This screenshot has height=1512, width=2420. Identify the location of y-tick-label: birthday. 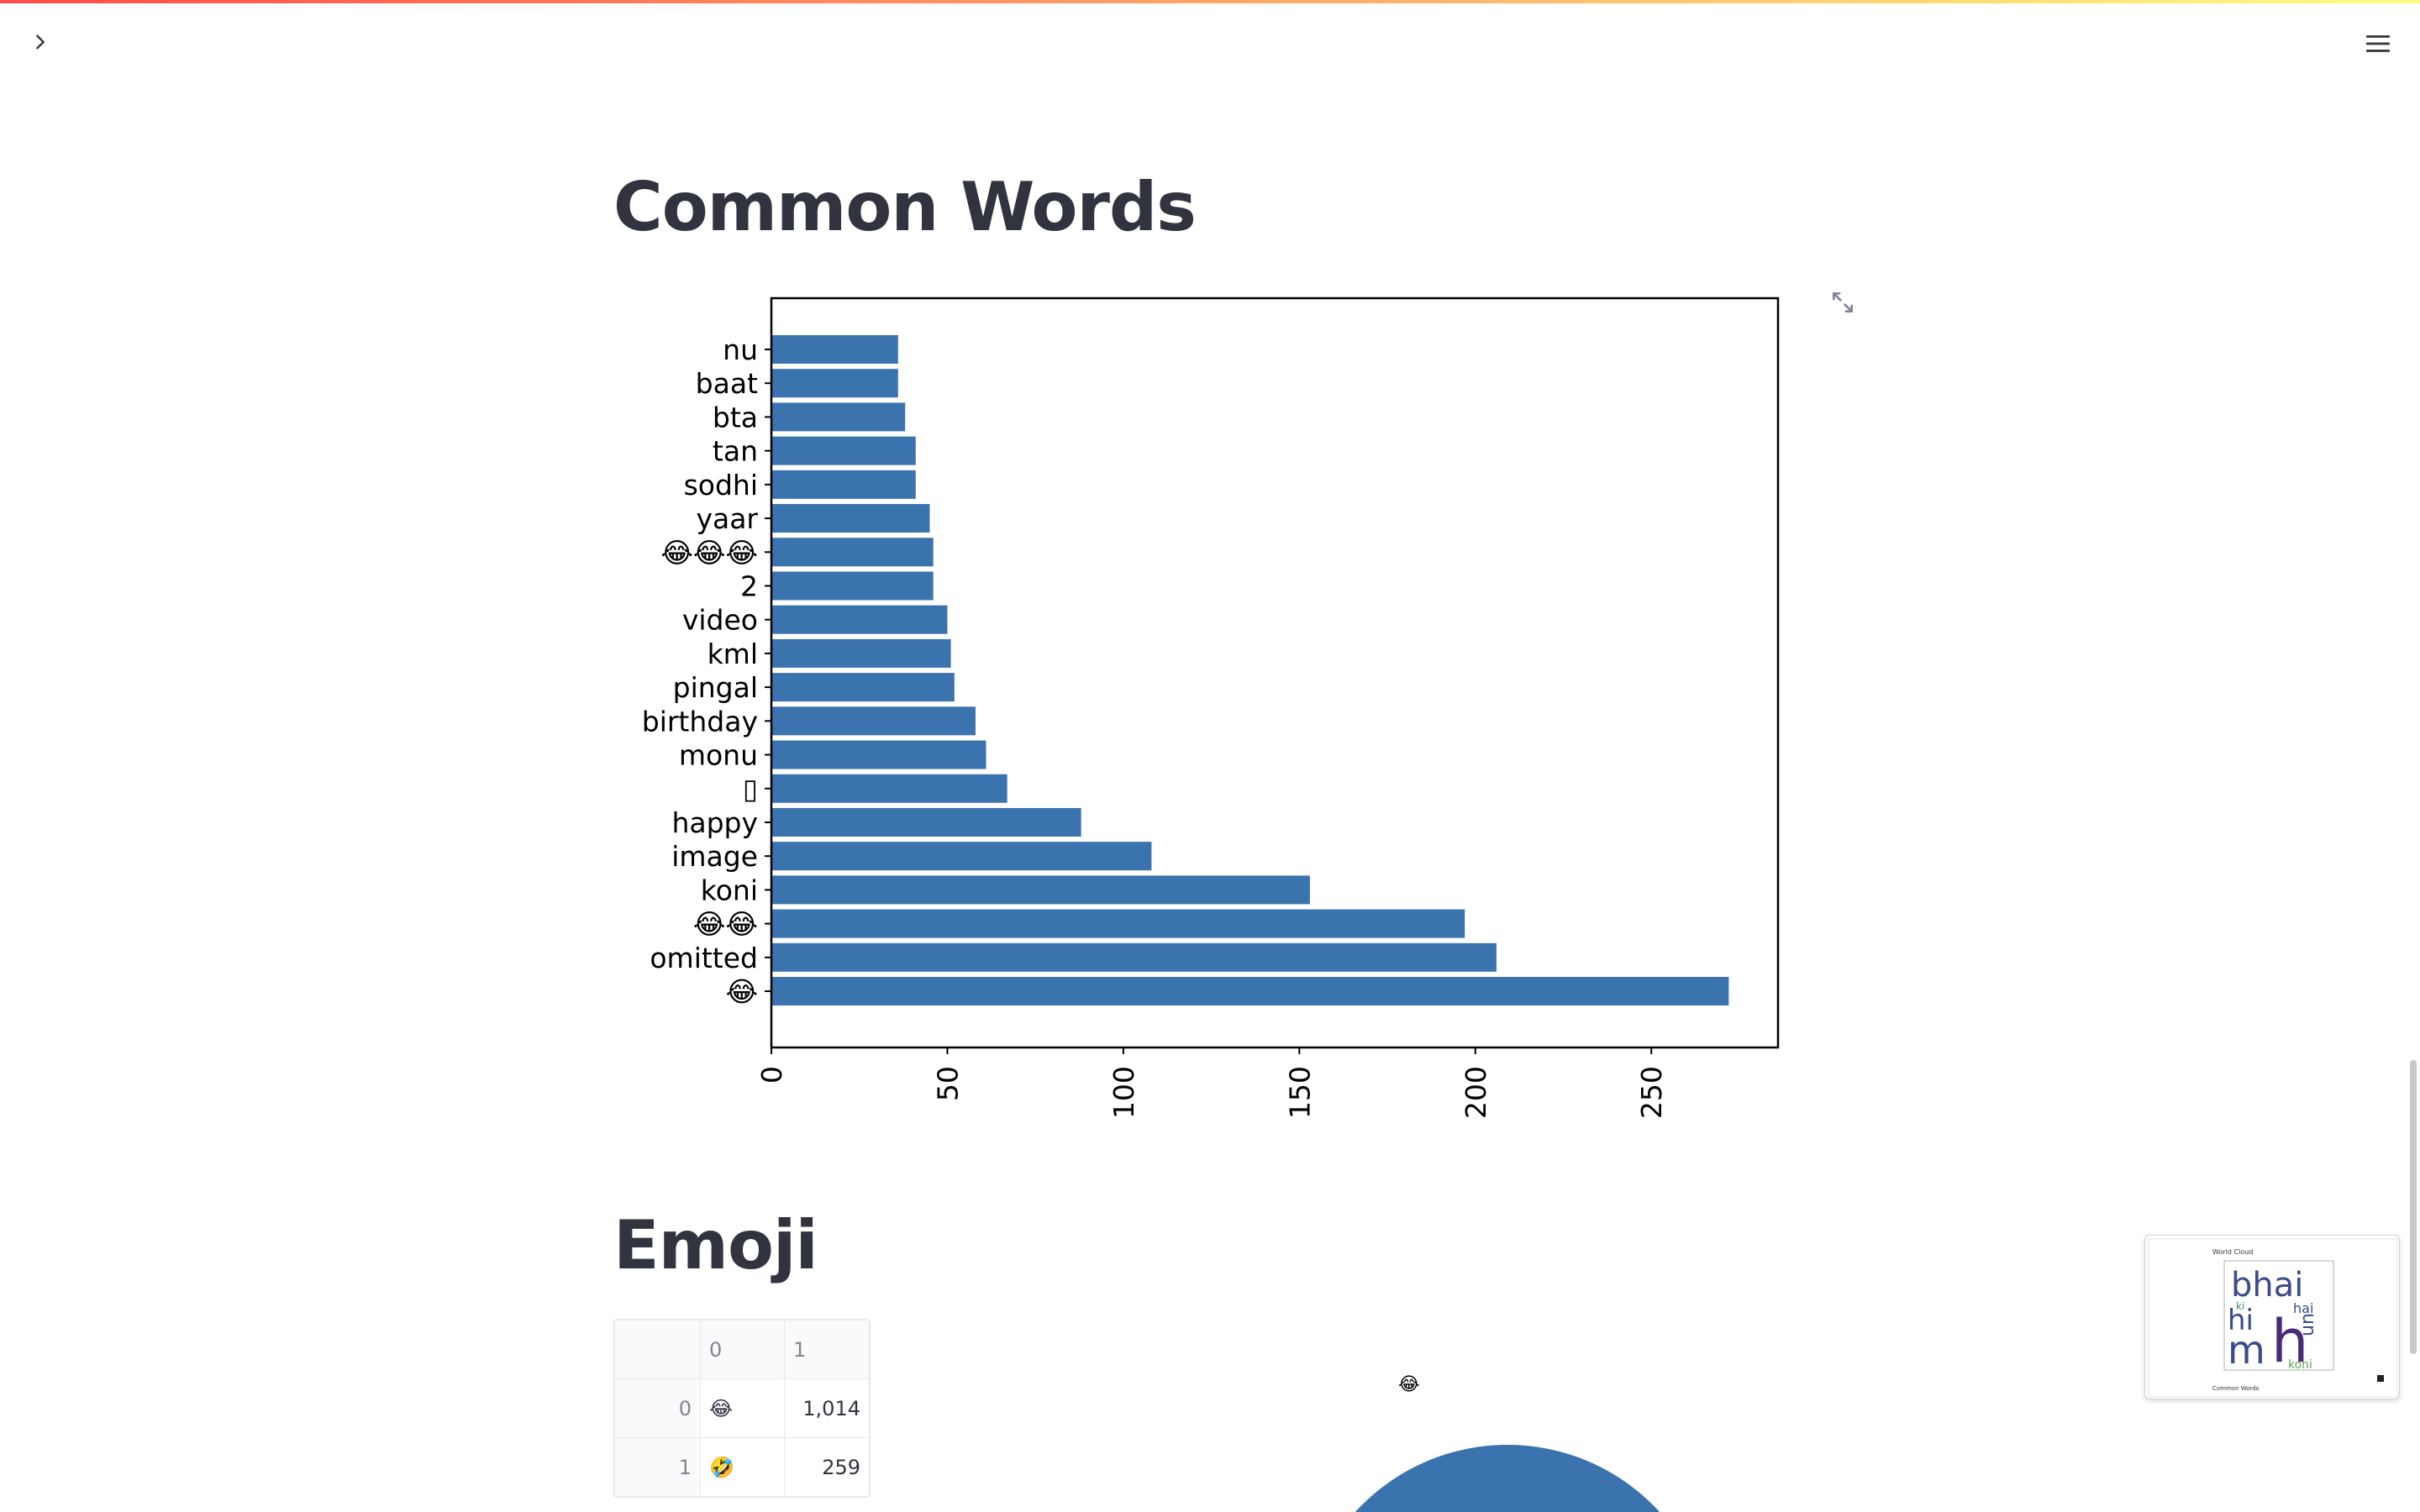
(700, 721).